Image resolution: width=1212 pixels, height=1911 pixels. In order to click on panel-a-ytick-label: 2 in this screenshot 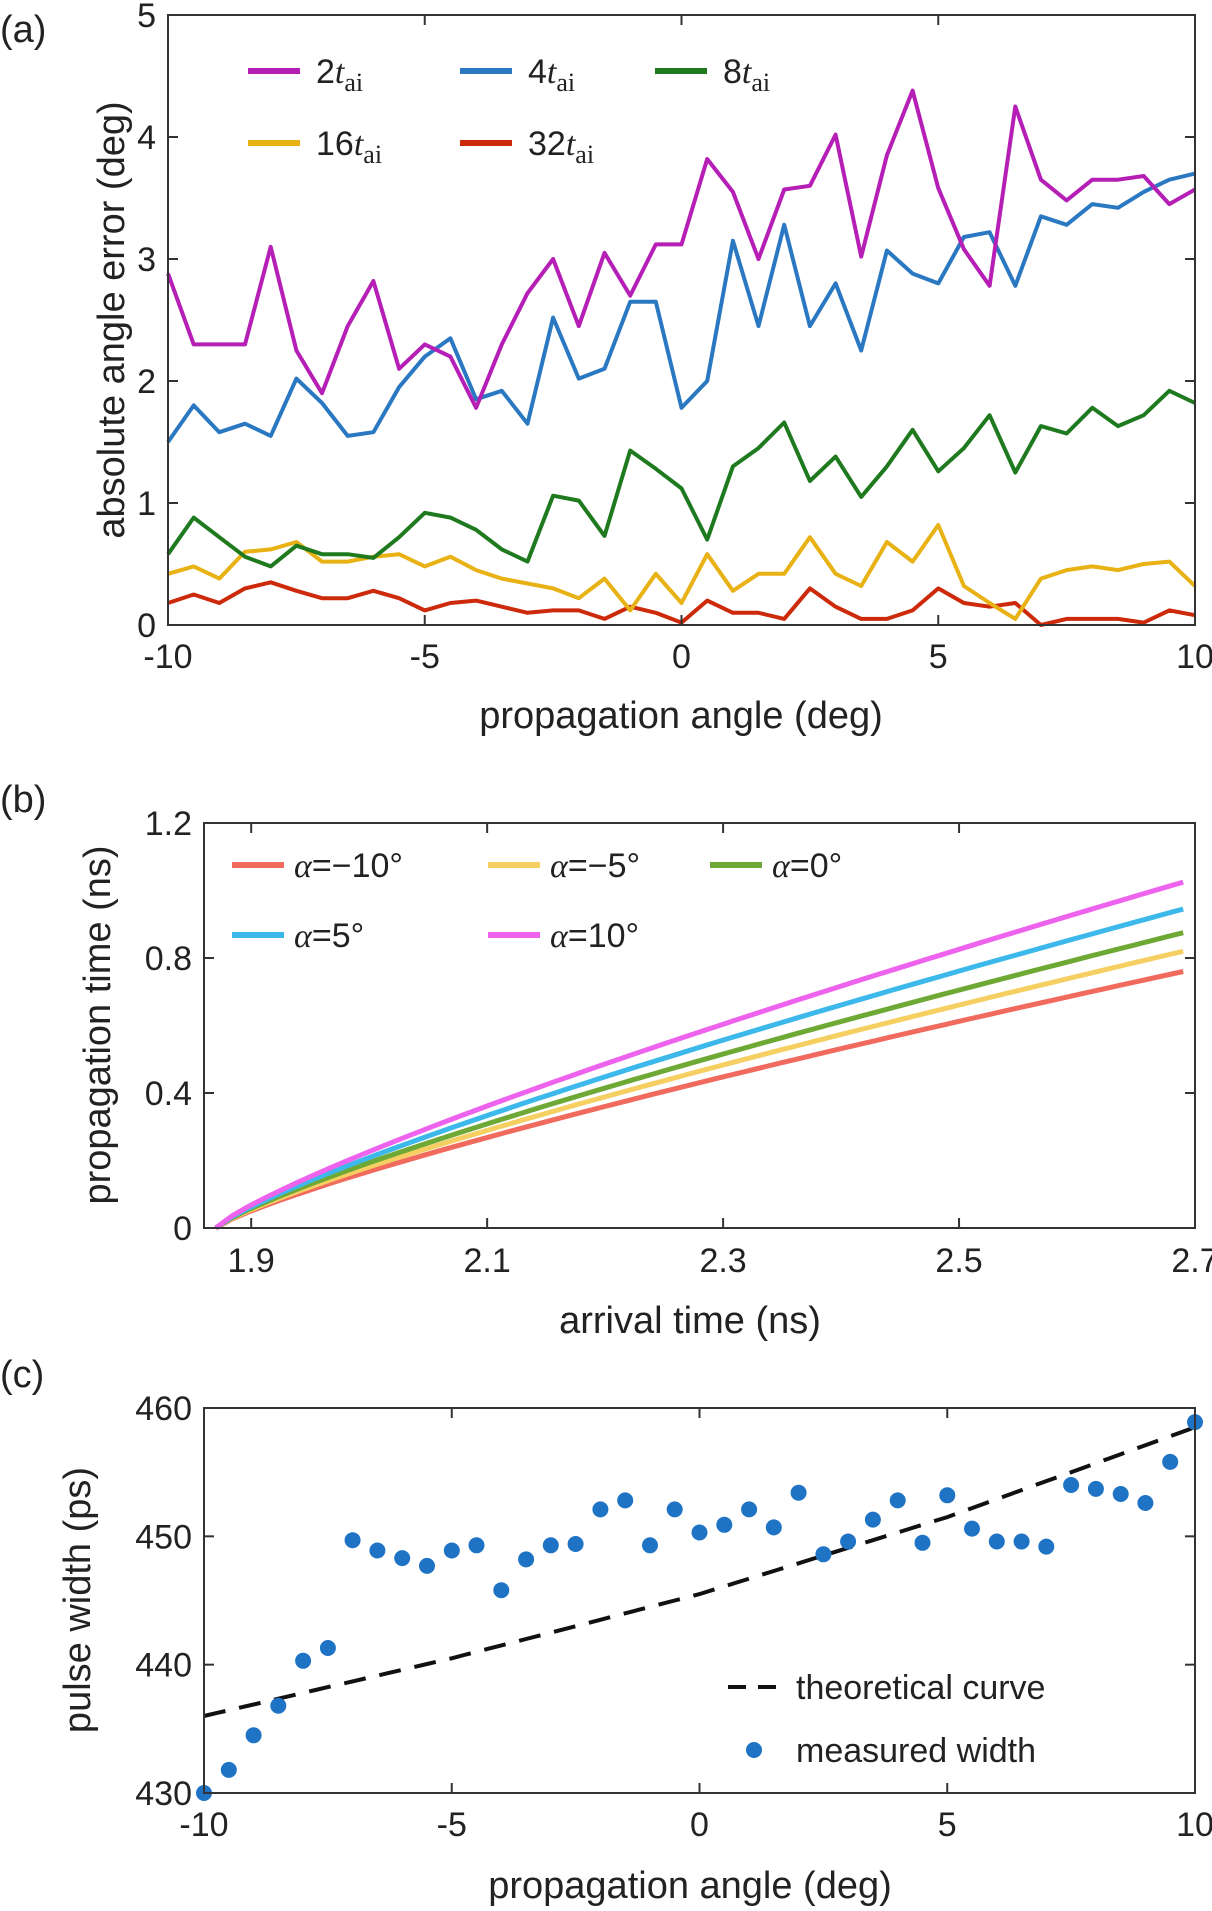, I will do `click(146, 382)`.